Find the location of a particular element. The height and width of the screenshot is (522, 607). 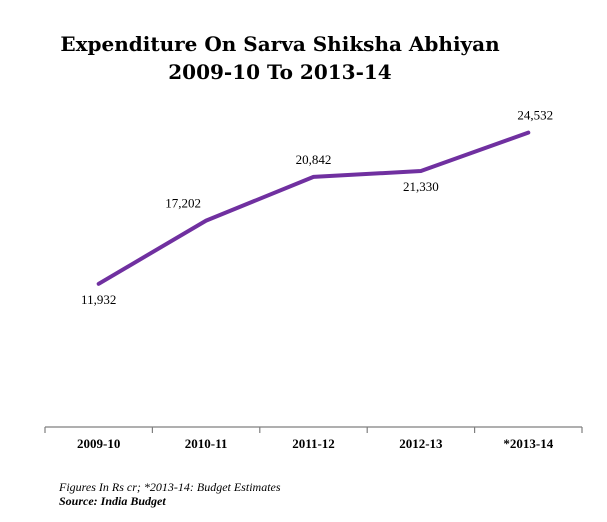

data-label: 24,532 is located at coordinates (535, 115).